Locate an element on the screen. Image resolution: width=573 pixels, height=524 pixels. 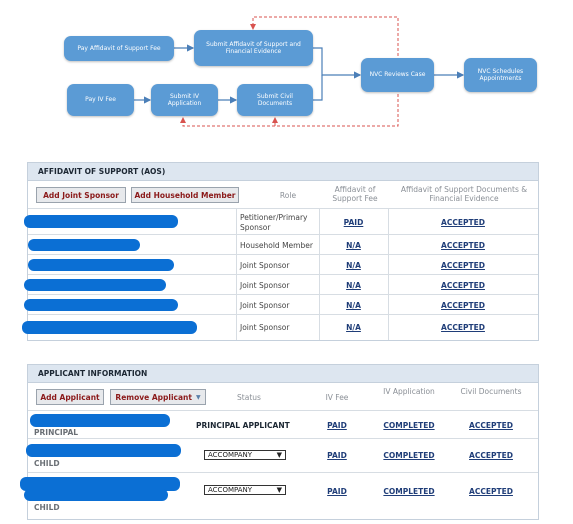
applicant-status-text: PRINCIPAL APPLICANT is located at coordinates (243, 425).